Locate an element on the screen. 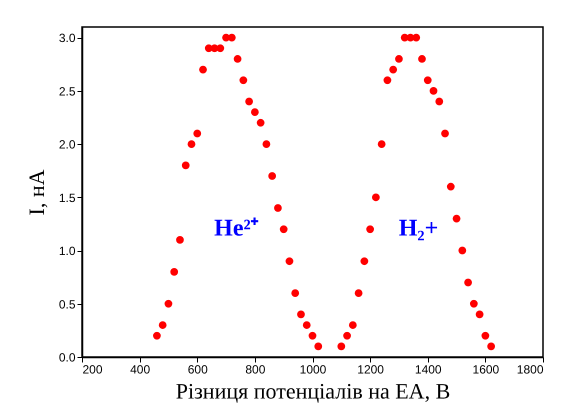 The width and height of the screenshot is (562, 418). y-tick-label: 2.0 is located at coordinates (67, 145).